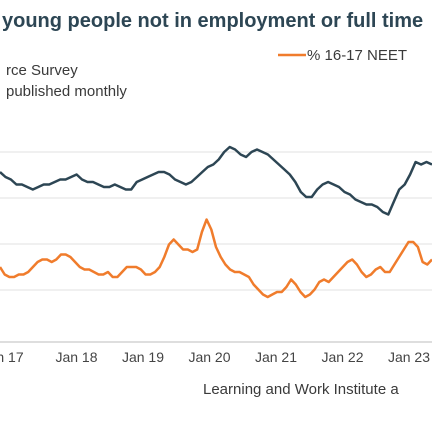  I want to click on chart-subtitle-line-1: rce Survey, so click(42, 70).